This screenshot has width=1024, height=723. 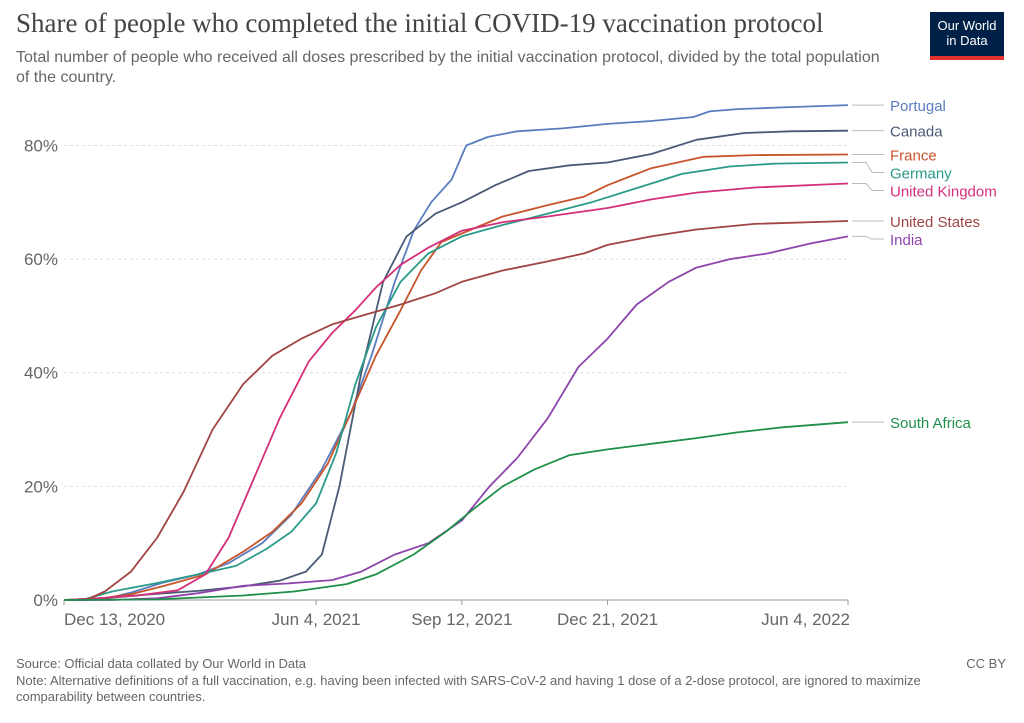 I want to click on y-tick-label: 80%, so click(x=41, y=145).